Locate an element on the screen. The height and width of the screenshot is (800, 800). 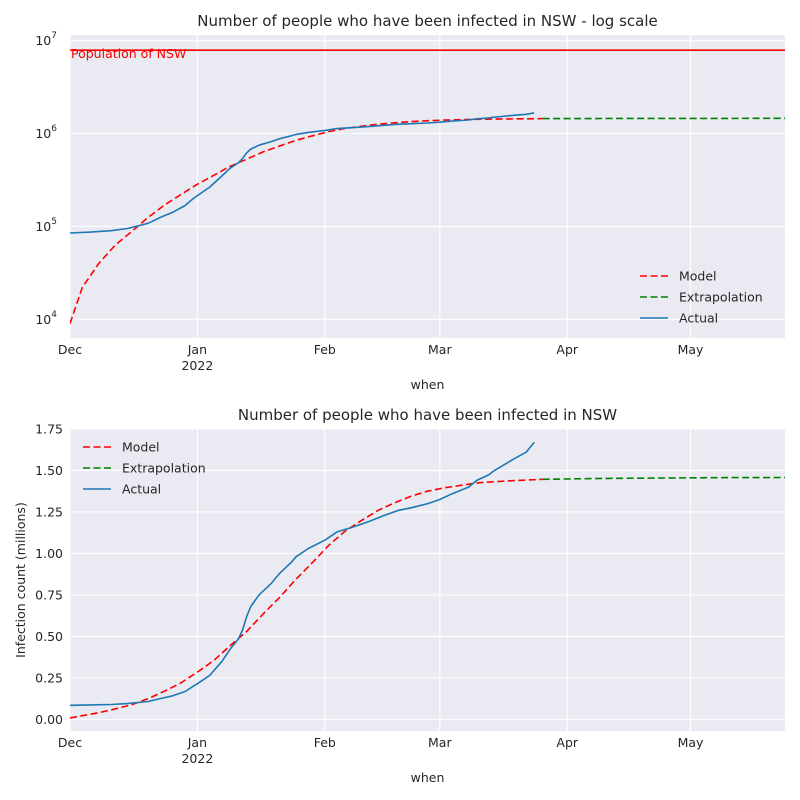
y-tick-label: 0.25 is located at coordinates (49, 677).